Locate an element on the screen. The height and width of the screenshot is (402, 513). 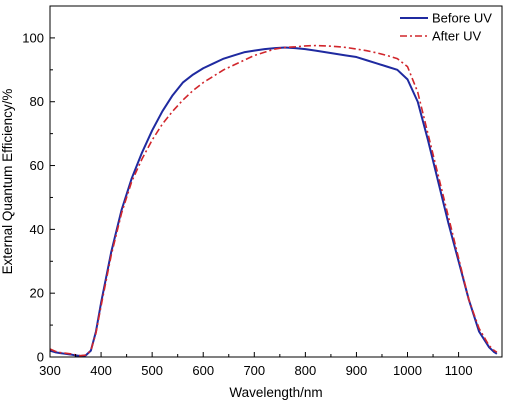
x-tick-label: 400 is located at coordinates (101, 370).